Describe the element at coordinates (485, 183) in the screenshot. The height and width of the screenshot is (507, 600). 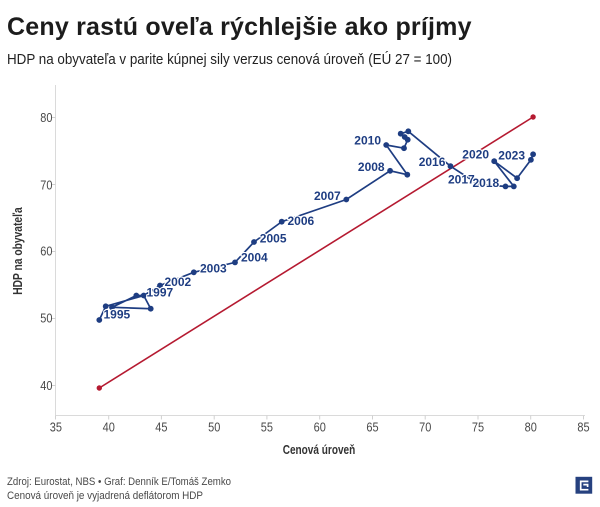
I see `svg-text: 2018` at that location.